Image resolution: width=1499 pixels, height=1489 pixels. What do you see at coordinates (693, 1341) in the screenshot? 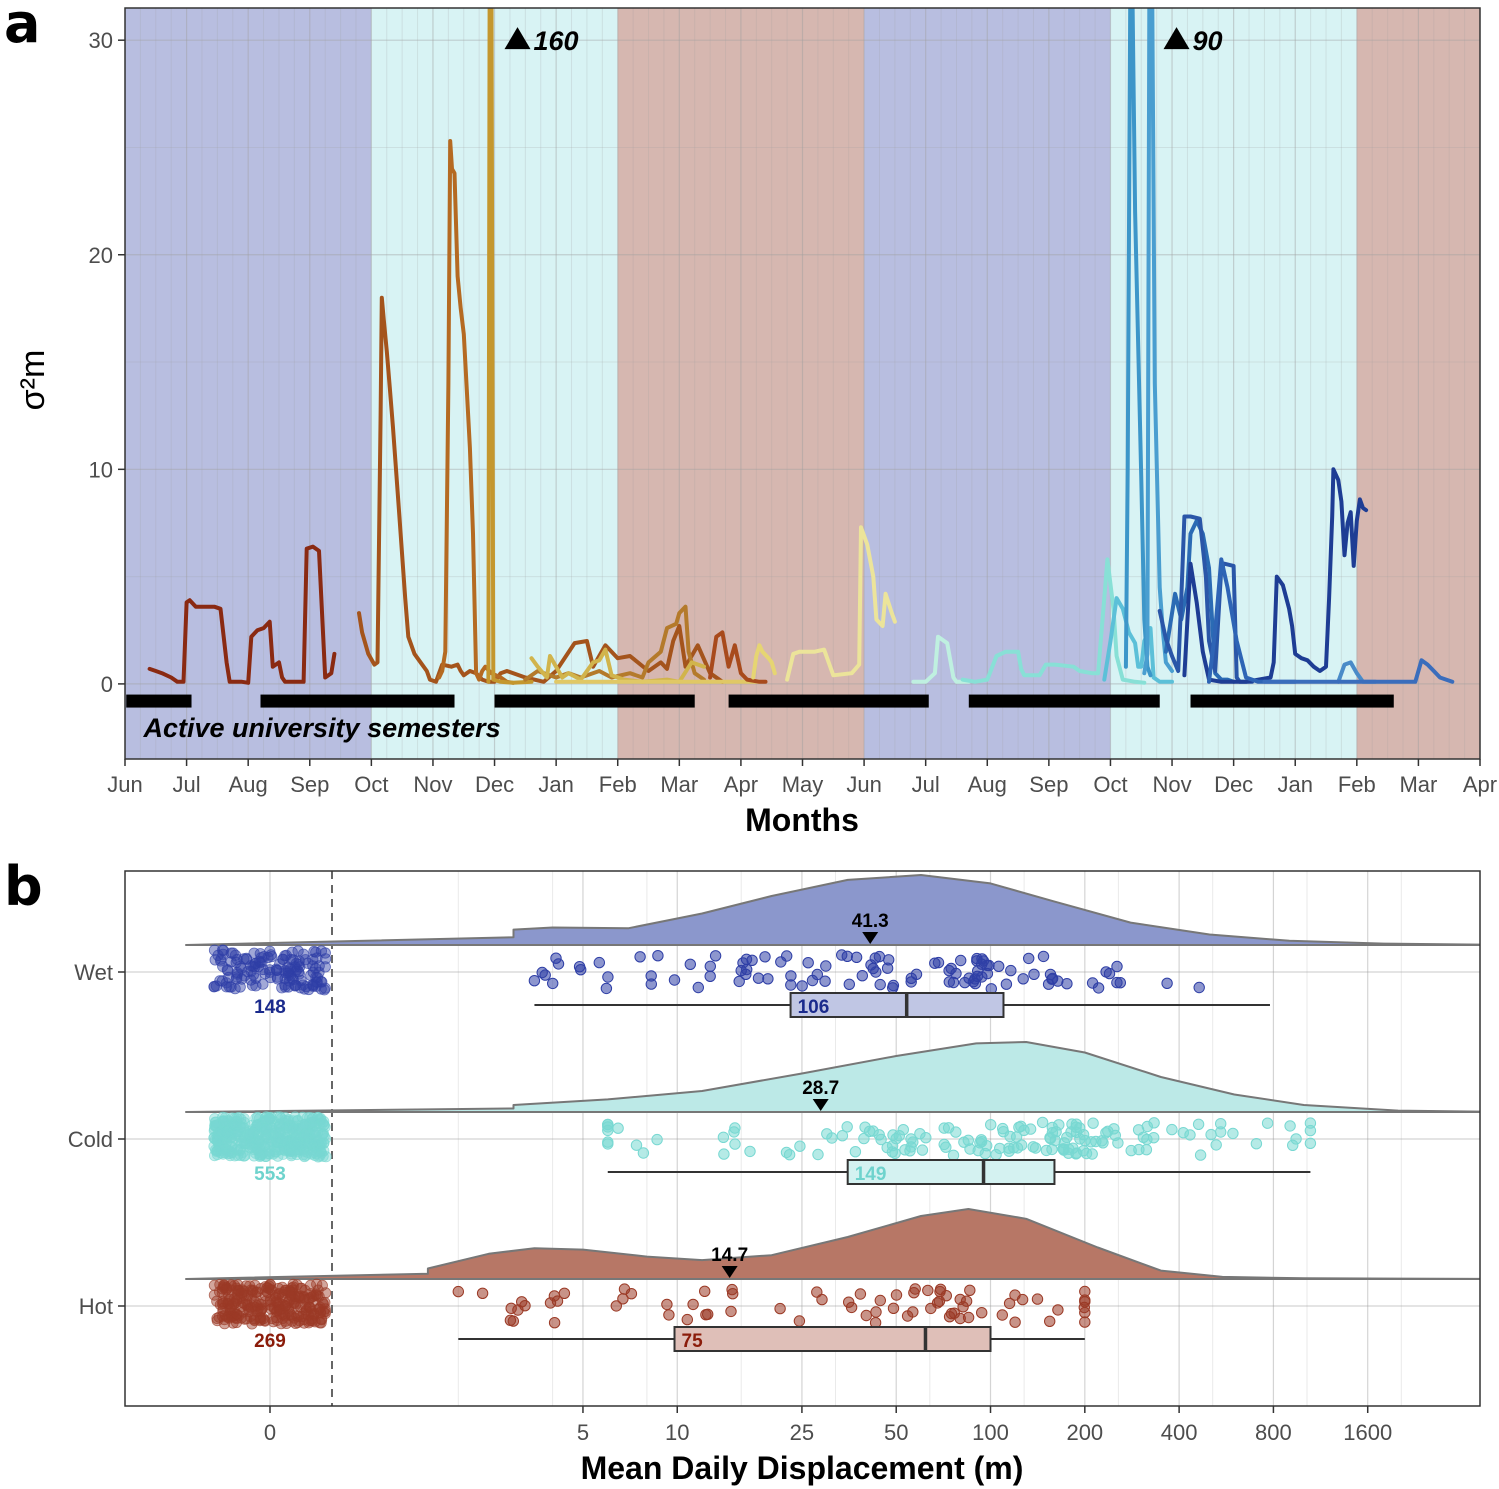
I see `nonzero-count-label: 75` at bounding box center [693, 1341].